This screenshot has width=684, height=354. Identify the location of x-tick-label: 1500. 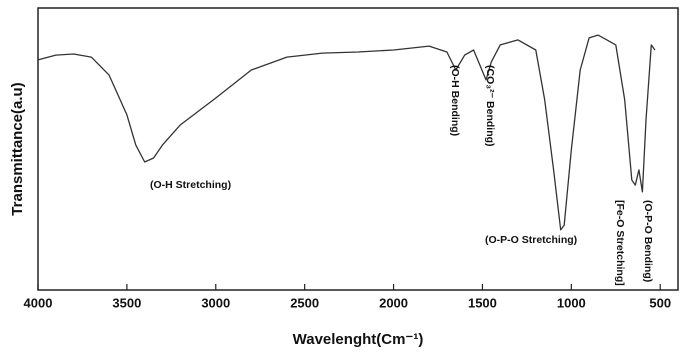
(482, 302).